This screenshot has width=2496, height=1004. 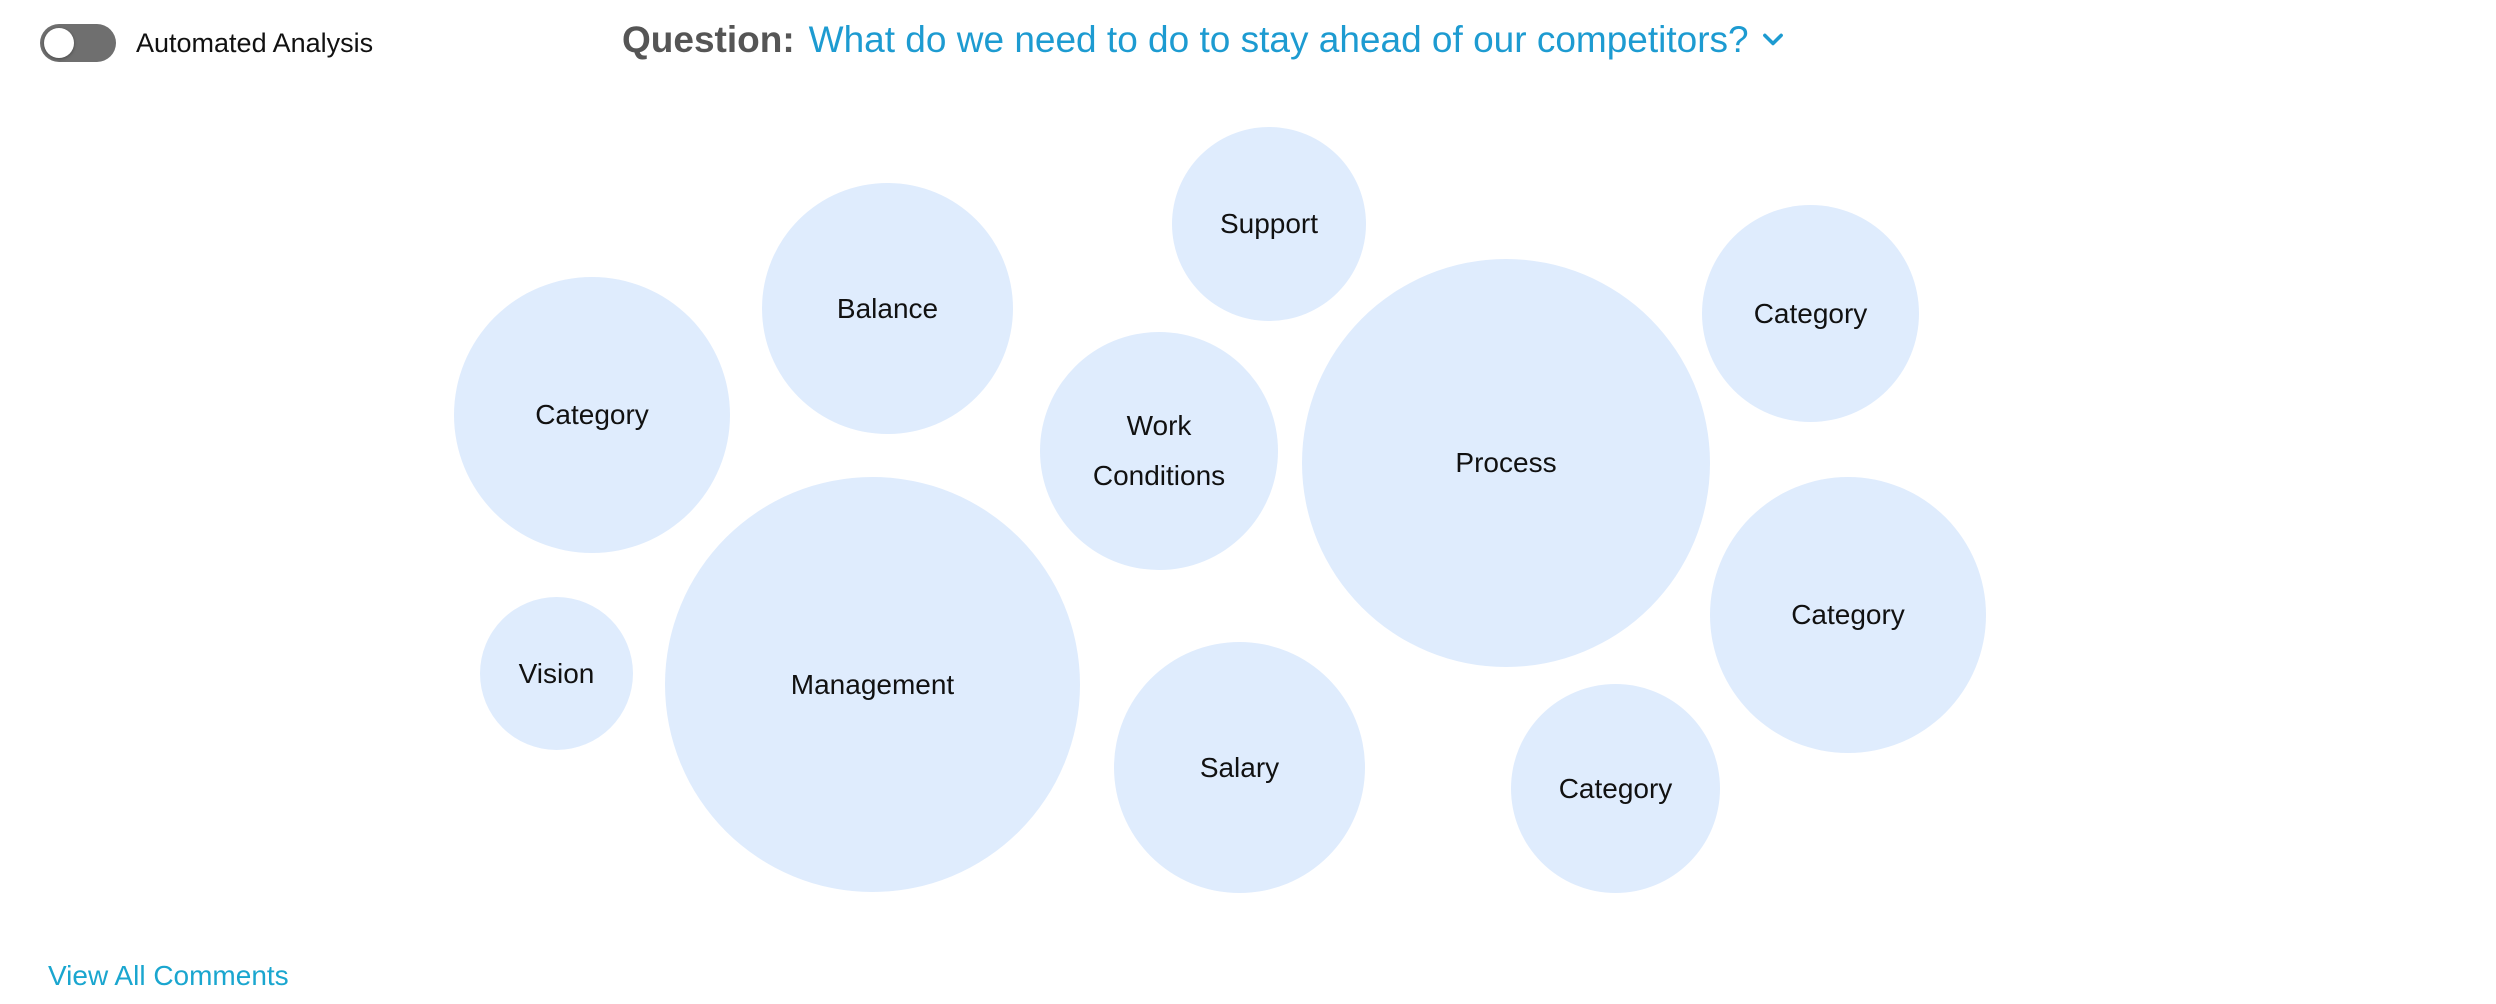 I want to click on toggle-knob, so click(x=59, y=43).